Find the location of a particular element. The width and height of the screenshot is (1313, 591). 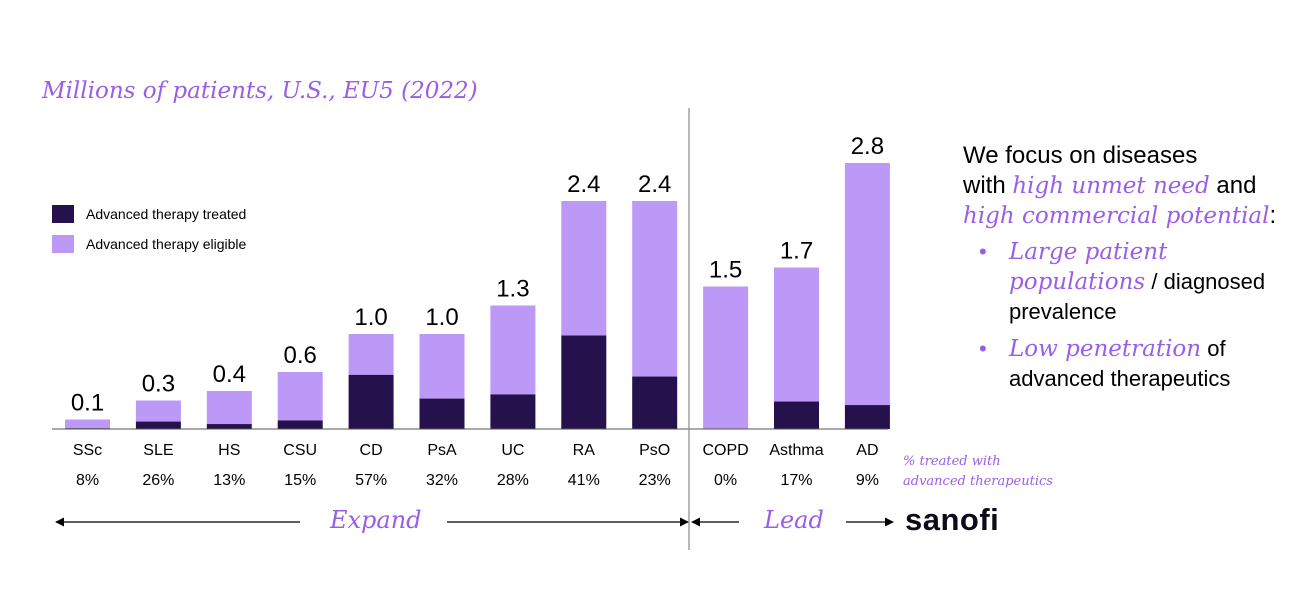

bar-eligible-CD is located at coordinates (371, 354).